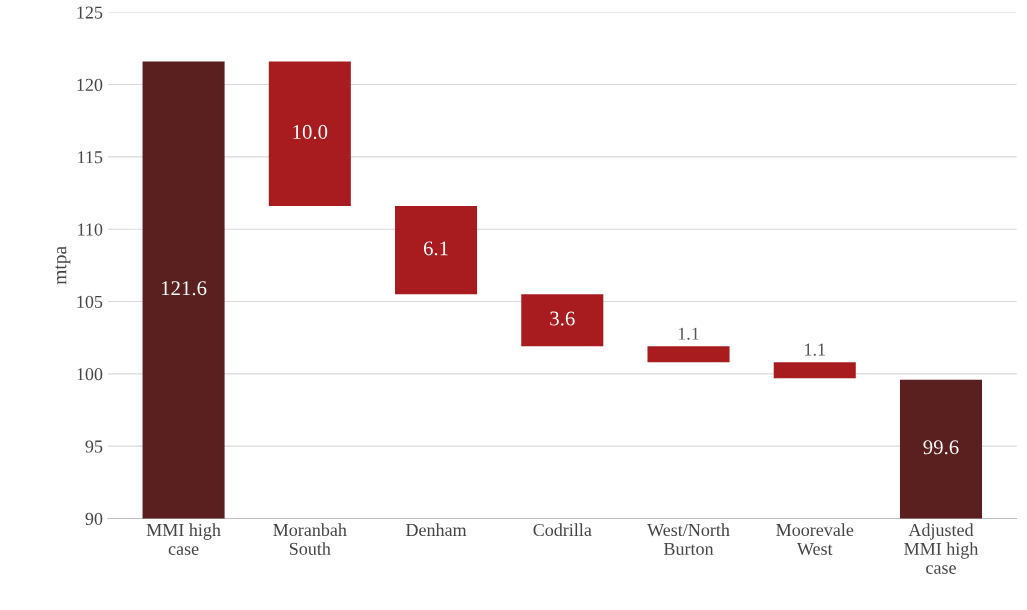  I want to click on x-tick-label: West/North Burton, so click(688, 539).